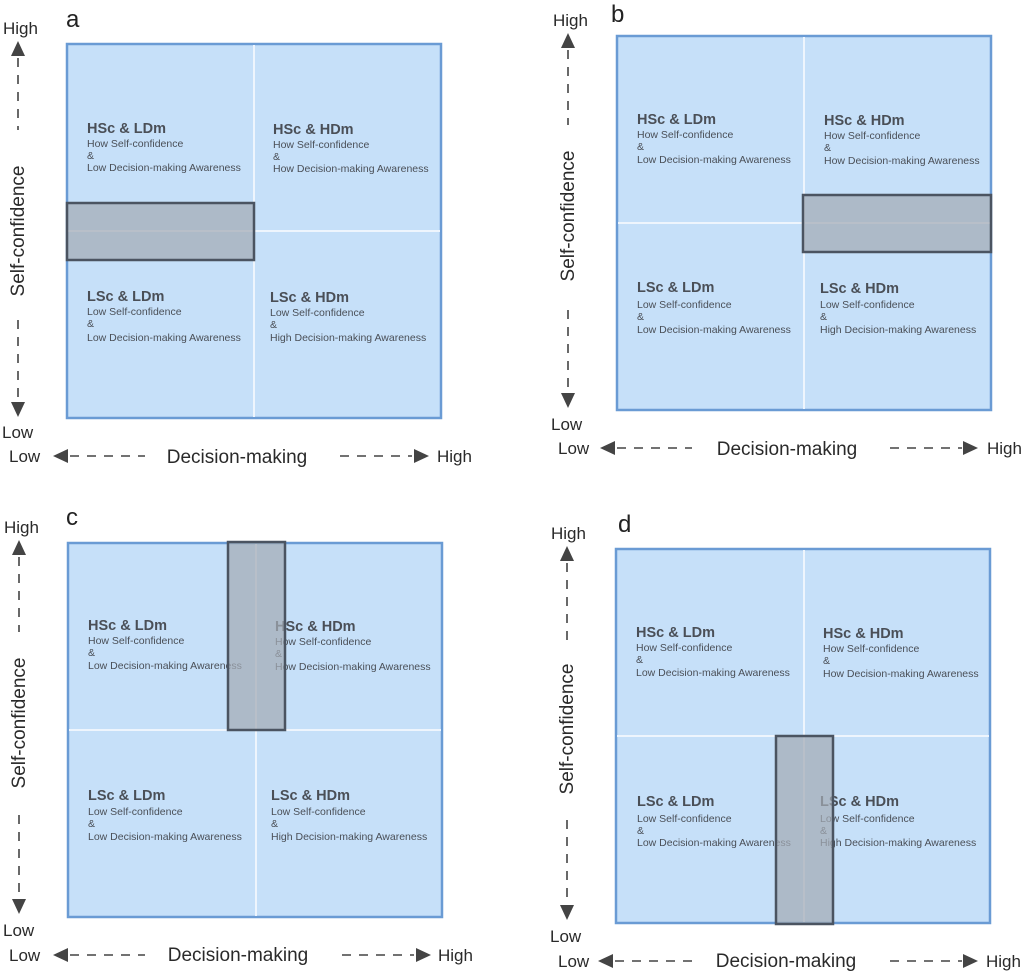 This screenshot has width=1026, height=974. Describe the element at coordinates (73, 19) in the screenshot. I see `panel-letter-a: a` at that location.